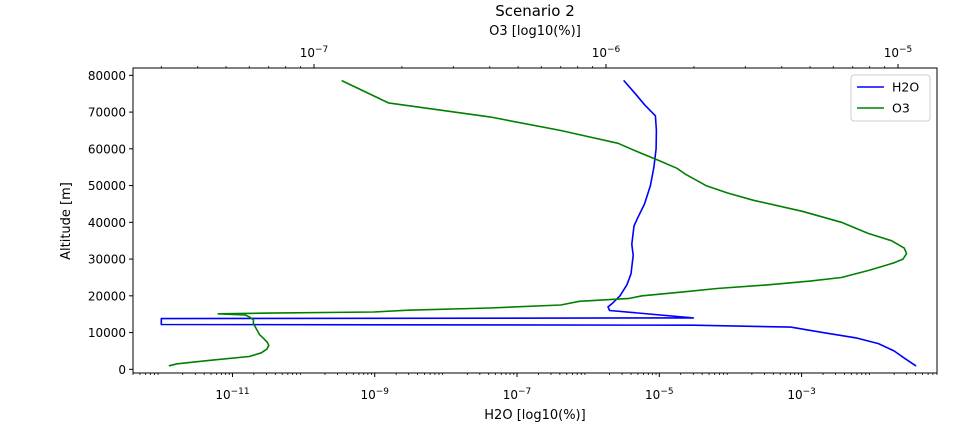 The height and width of the screenshot is (426, 960). What do you see at coordinates (107, 113) in the screenshot?
I see `y-tick-label: 70000` at bounding box center [107, 113].